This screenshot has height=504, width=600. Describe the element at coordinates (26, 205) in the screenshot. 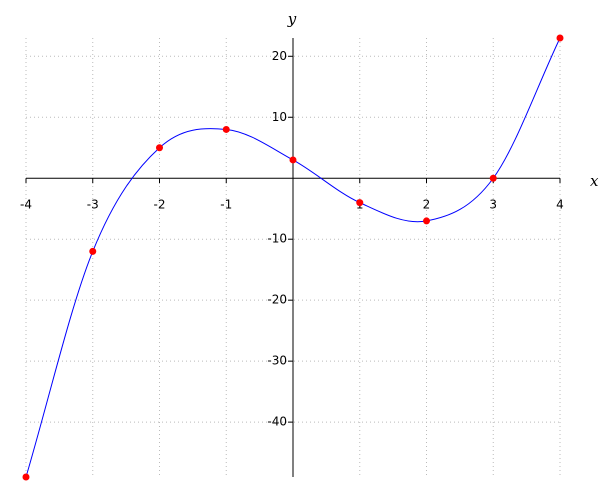

I see `x-tick-label: -4` at that location.